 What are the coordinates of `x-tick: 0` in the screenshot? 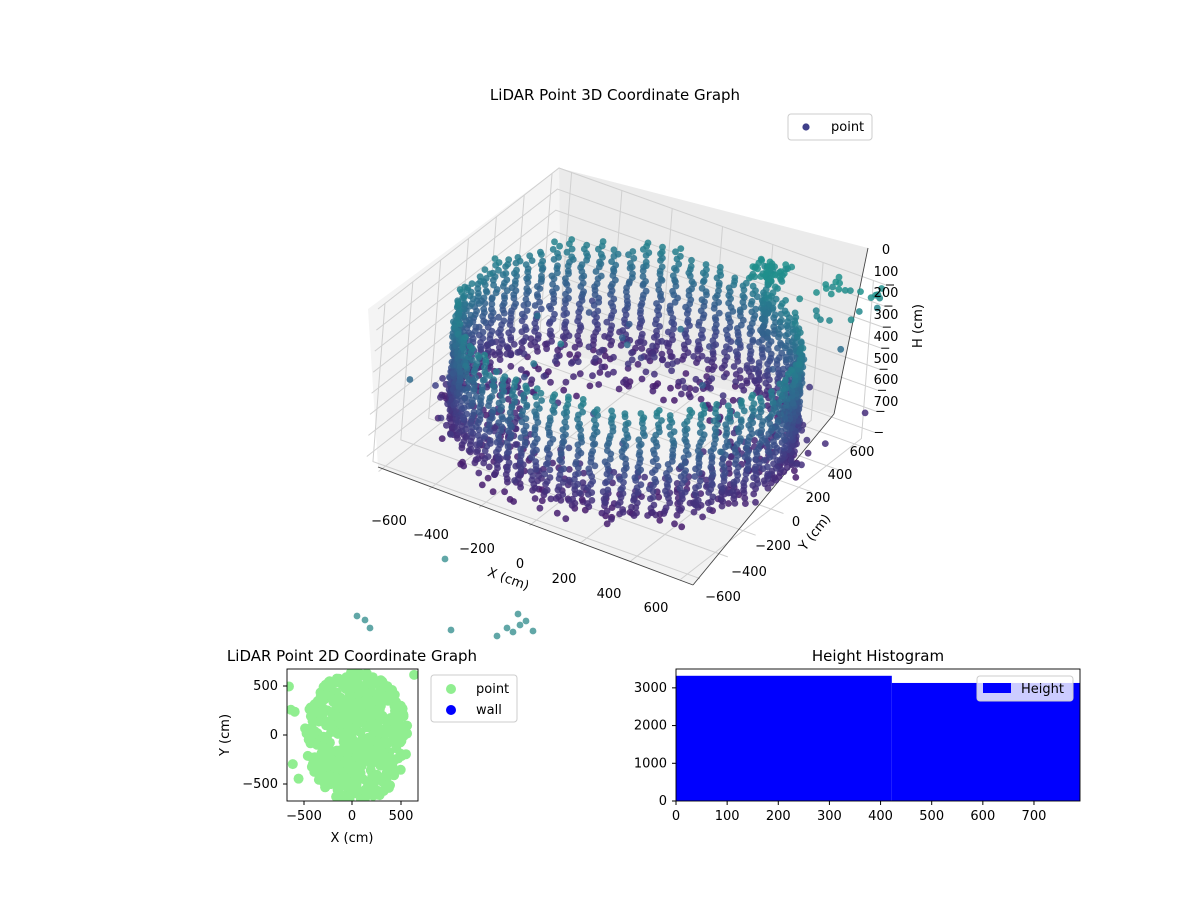 It's located at (520, 564).